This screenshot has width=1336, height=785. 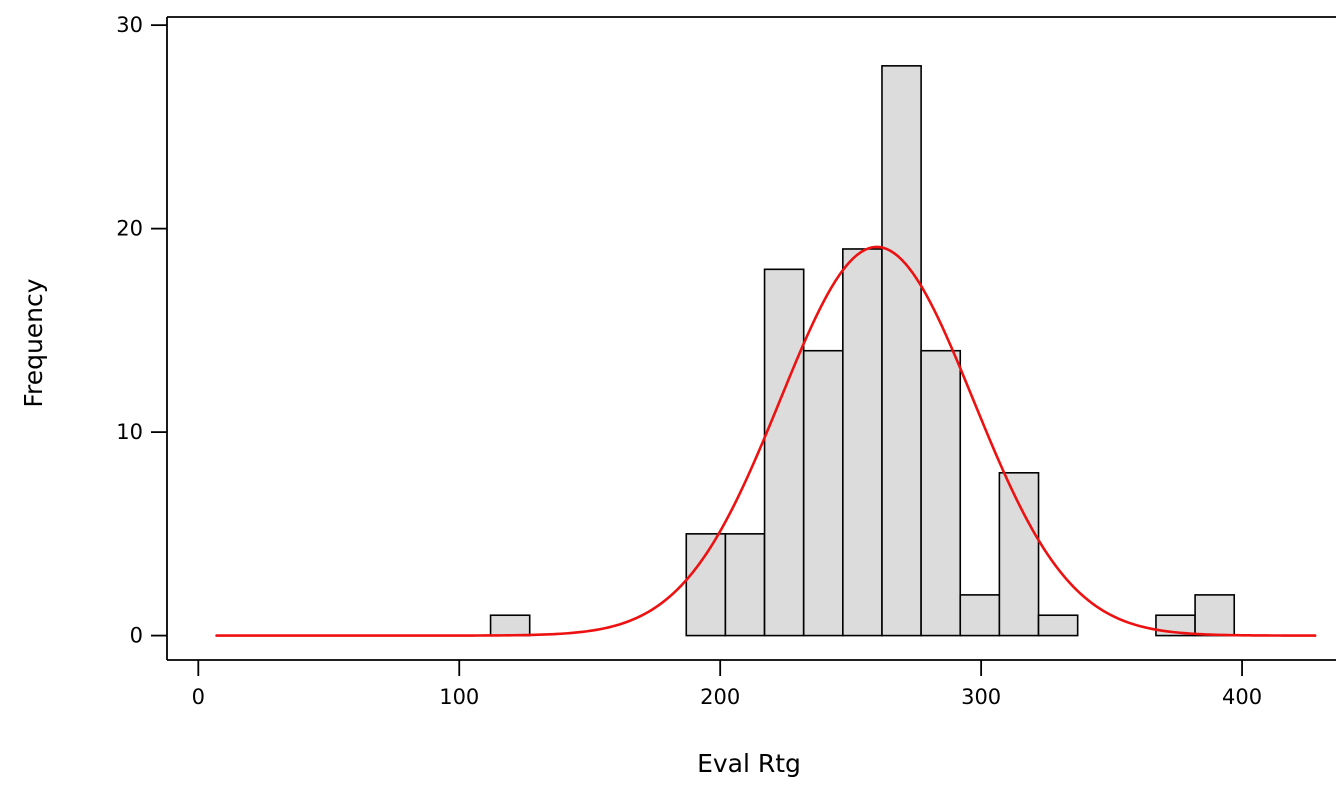 I want to click on y-tick-label: 30, so click(x=129, y=25).